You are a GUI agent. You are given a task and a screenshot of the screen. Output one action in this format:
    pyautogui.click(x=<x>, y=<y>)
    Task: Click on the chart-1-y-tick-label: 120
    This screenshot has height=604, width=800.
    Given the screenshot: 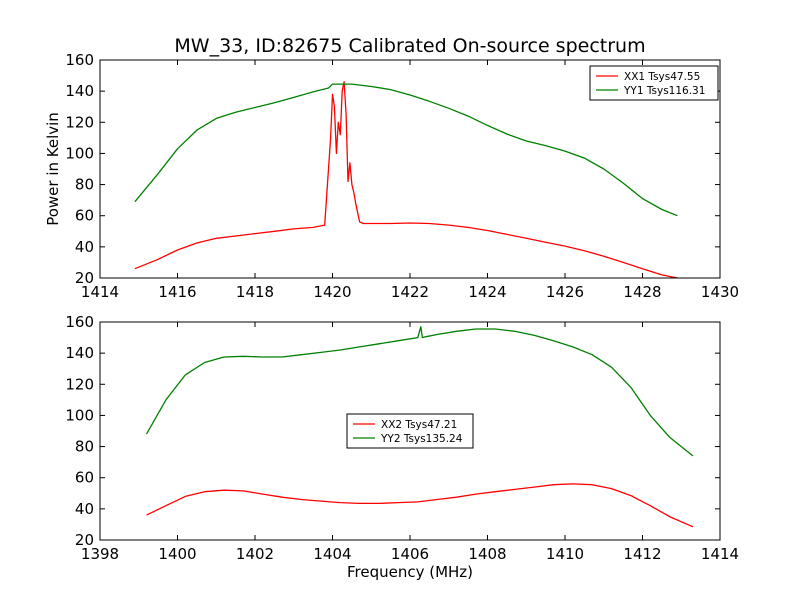 What is the action you would take?
    pyautogui.click(x=79, y=122)
    